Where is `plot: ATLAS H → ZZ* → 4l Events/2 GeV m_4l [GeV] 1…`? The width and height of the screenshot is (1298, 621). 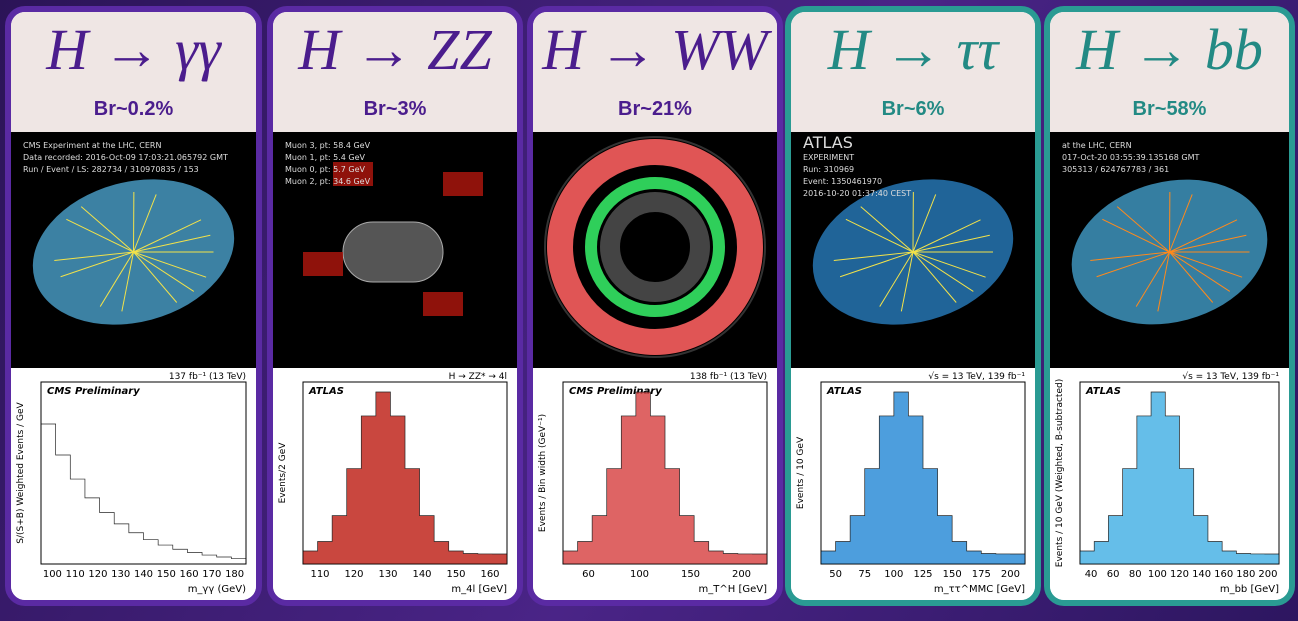
plot: ATLAS H → ZZ* → 4l Events/2 GeV m_4l [GeV] 1… is located at coordinates (395, 484).